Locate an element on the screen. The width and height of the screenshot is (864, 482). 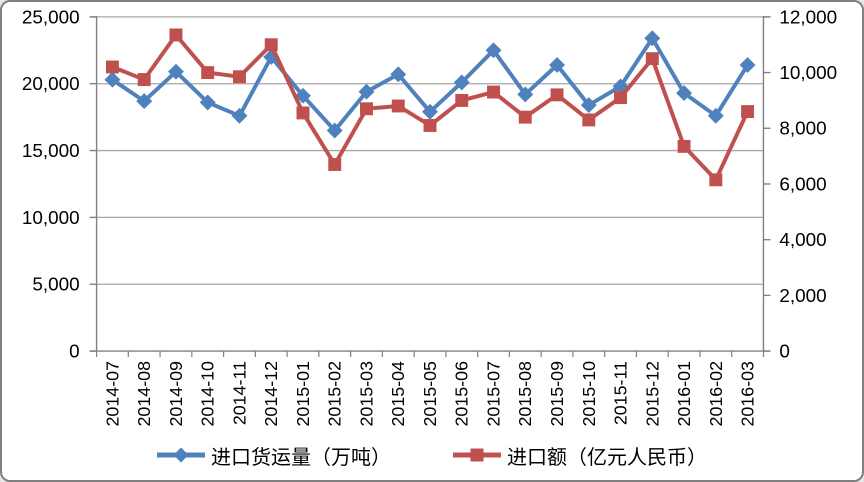
x-axis-label: 2015-01 is located at coordinates (303, 394).